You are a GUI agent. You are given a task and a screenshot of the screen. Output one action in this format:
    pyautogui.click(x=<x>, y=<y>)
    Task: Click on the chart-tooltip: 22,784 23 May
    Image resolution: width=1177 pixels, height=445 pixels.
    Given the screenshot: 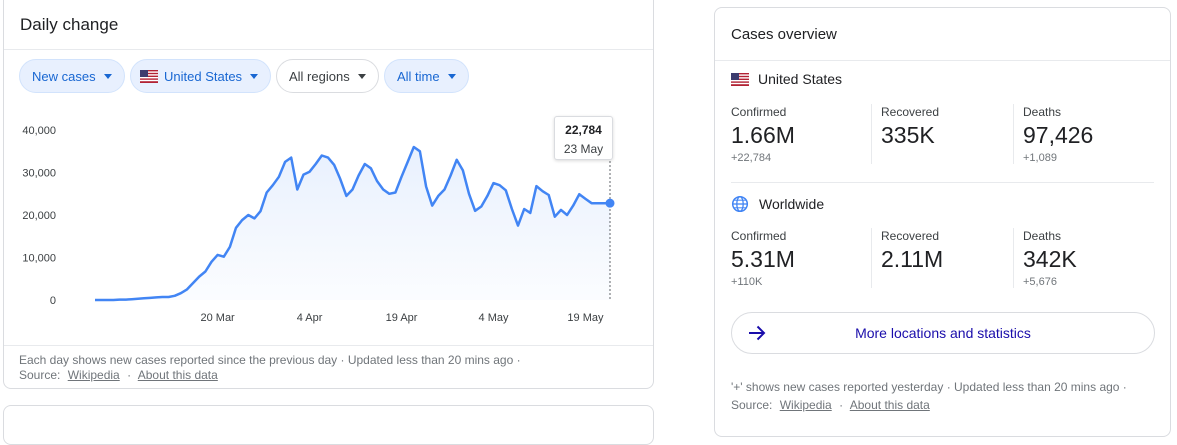 What is the action you would take?
    pyautogui.click(x=583, y=138)
    